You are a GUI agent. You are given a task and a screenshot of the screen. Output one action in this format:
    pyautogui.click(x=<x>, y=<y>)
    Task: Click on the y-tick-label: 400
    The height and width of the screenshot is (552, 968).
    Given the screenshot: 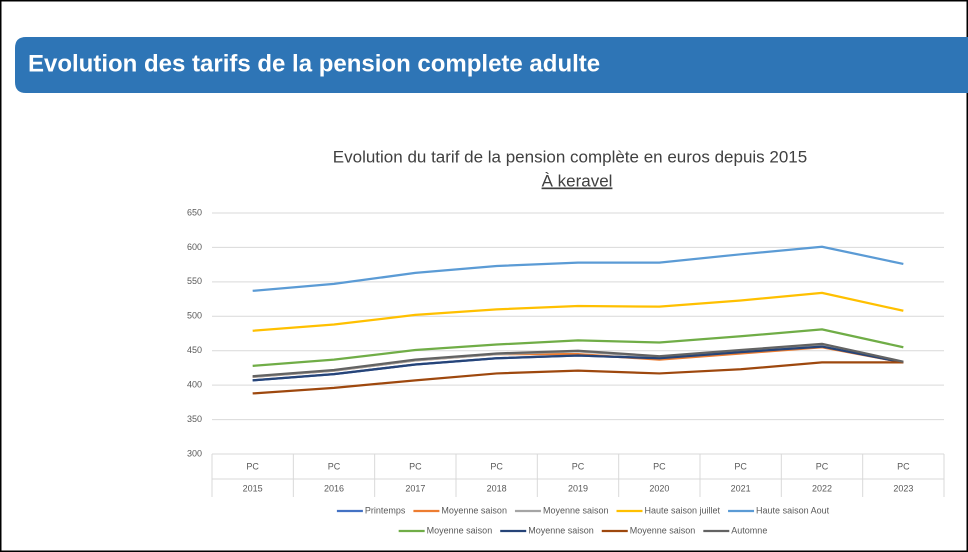 What is the action you would take?
    pyautogui.click(x=194, y=385)
    